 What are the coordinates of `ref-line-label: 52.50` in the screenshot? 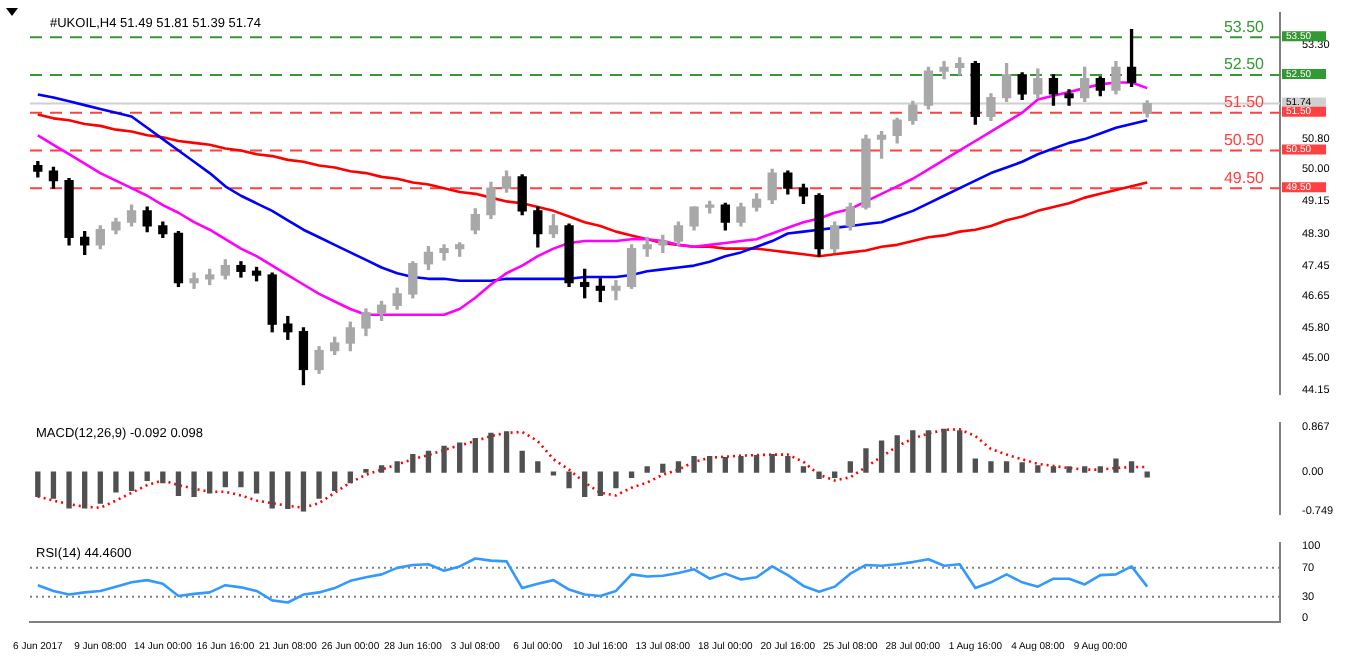 It's located at (1244, 64).